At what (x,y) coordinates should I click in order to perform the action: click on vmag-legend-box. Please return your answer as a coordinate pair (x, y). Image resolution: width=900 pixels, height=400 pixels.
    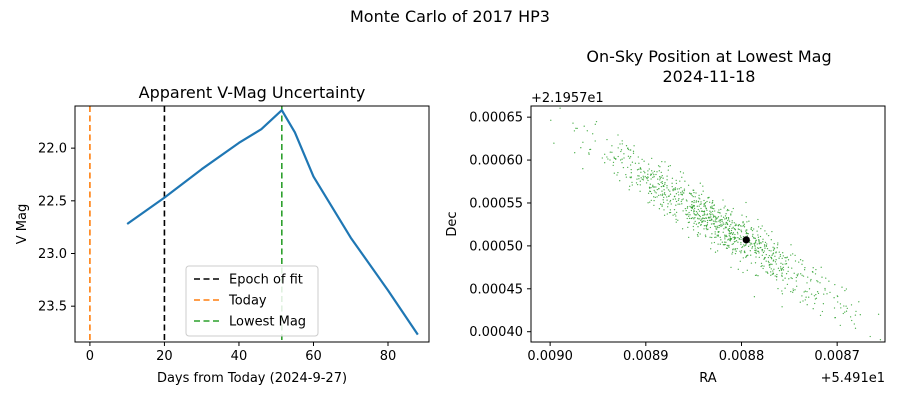
    Looking at the image, I should click on (252, 301).